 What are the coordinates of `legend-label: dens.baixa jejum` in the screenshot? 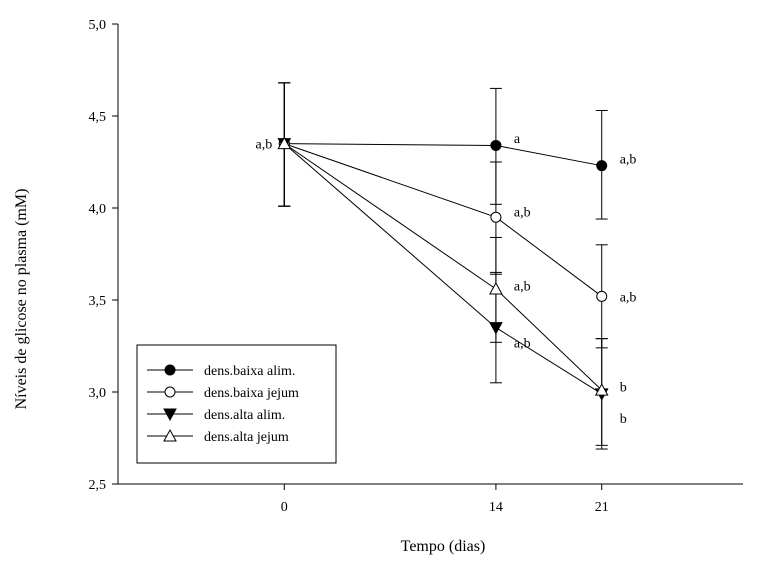 It's located at (251, 393).